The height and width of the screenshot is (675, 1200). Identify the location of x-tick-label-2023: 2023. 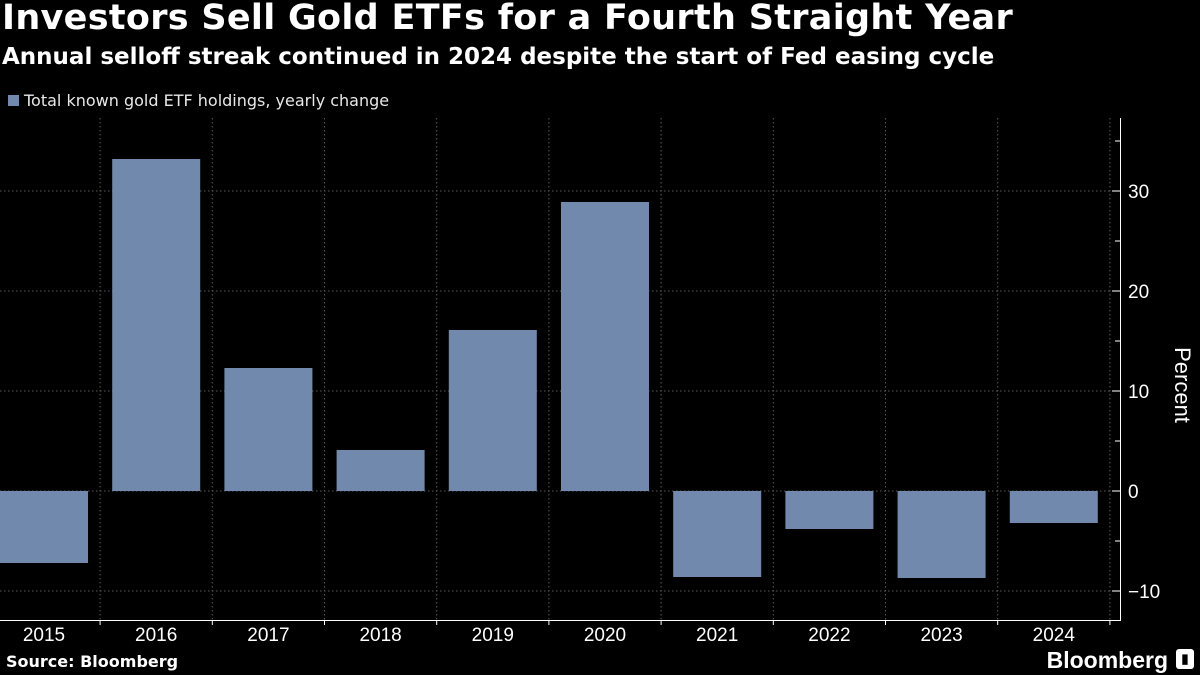
(941, 635).